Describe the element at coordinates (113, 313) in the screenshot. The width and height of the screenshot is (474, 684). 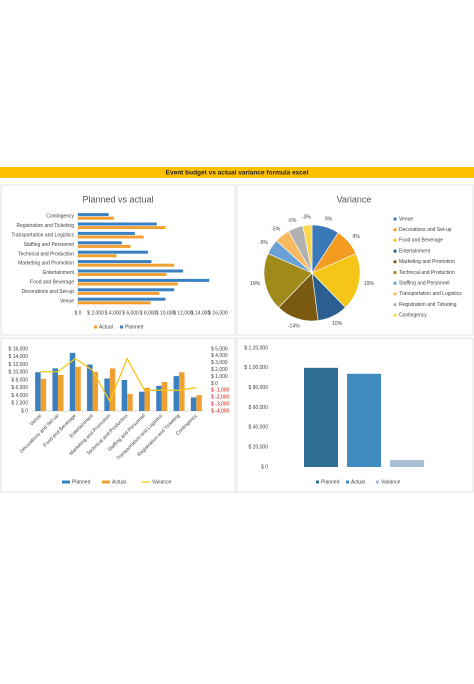
I see `x-tick-label: $ 4,000` at that location.